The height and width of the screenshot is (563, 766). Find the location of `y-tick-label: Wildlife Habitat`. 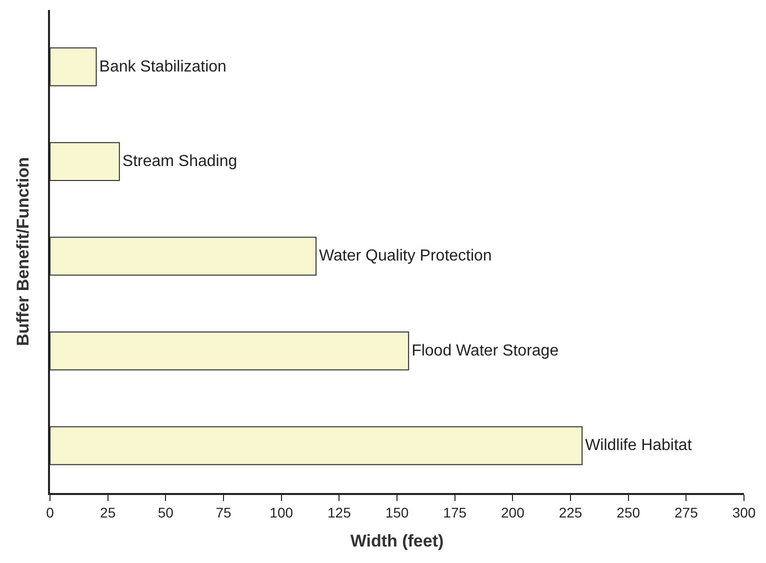

y-tick-label: Wildlife Habitat is located at coordinates (638, 445).